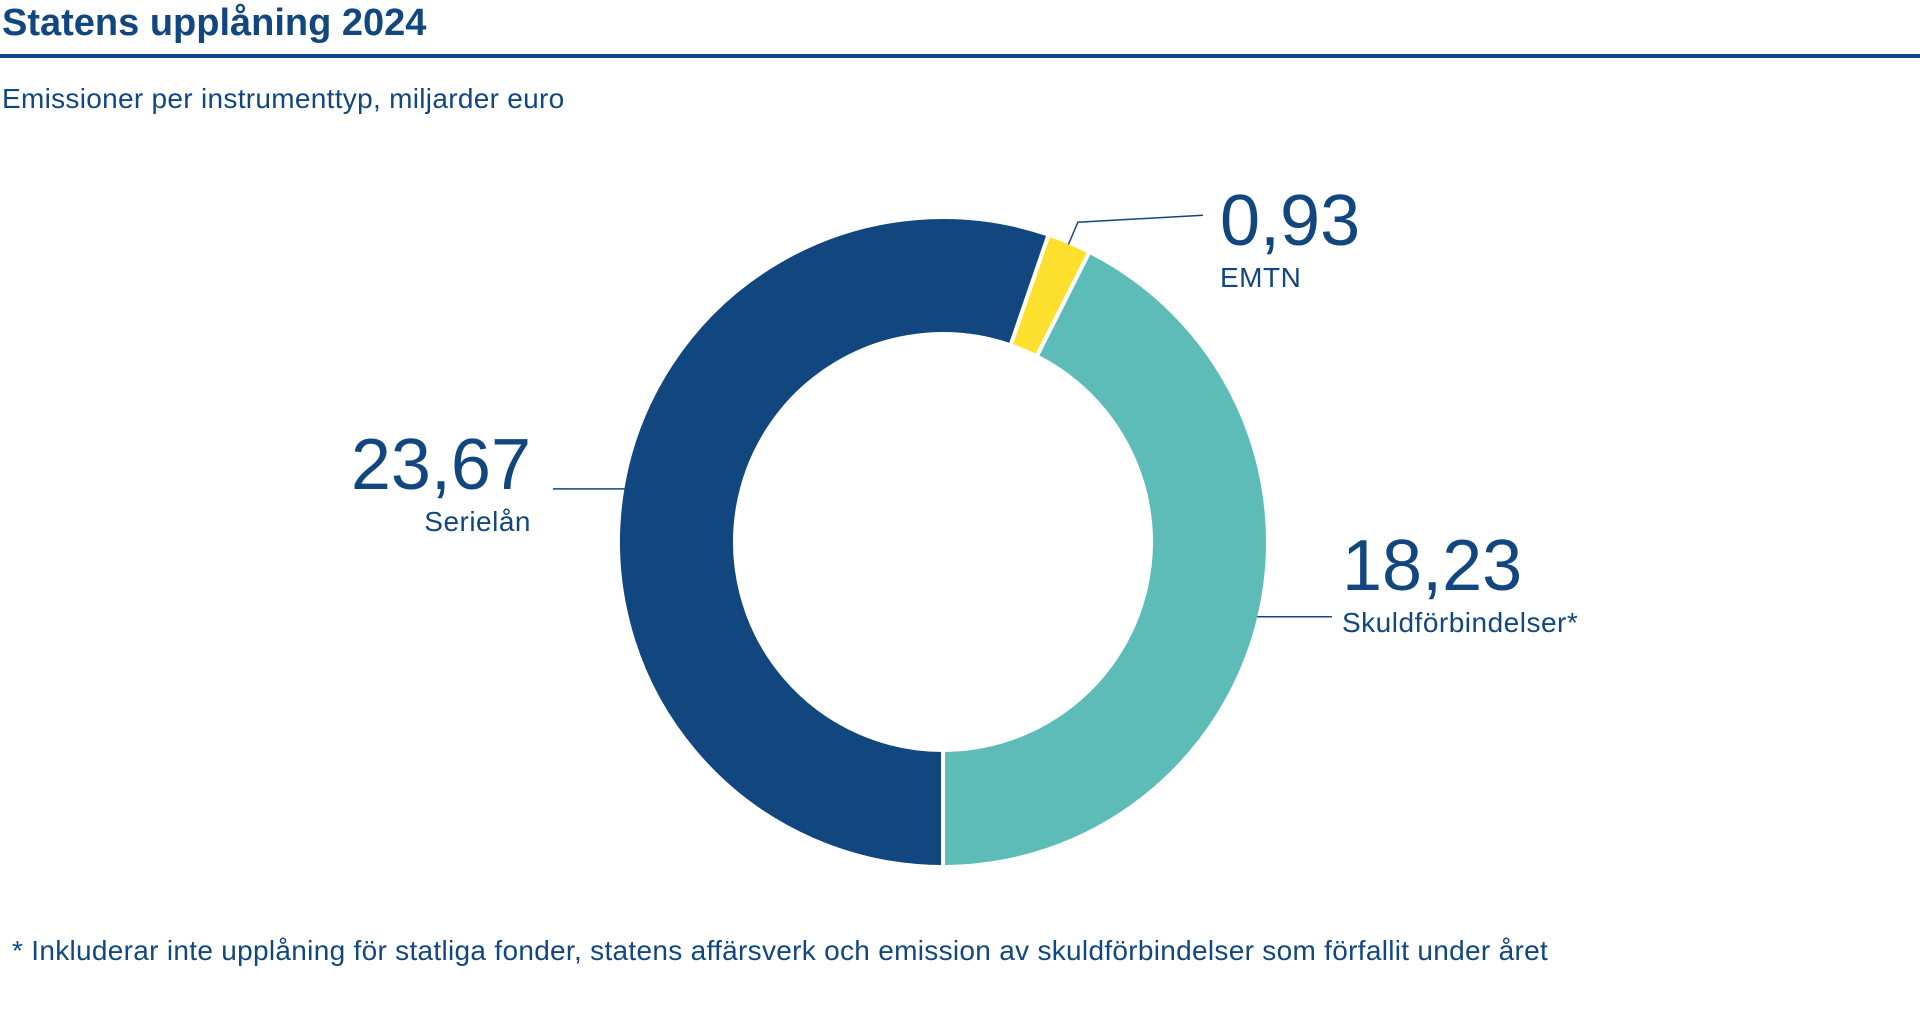 This screenshot has height=1018, width=1920. I want to click on slice-seriel-n, so click(833, 542).